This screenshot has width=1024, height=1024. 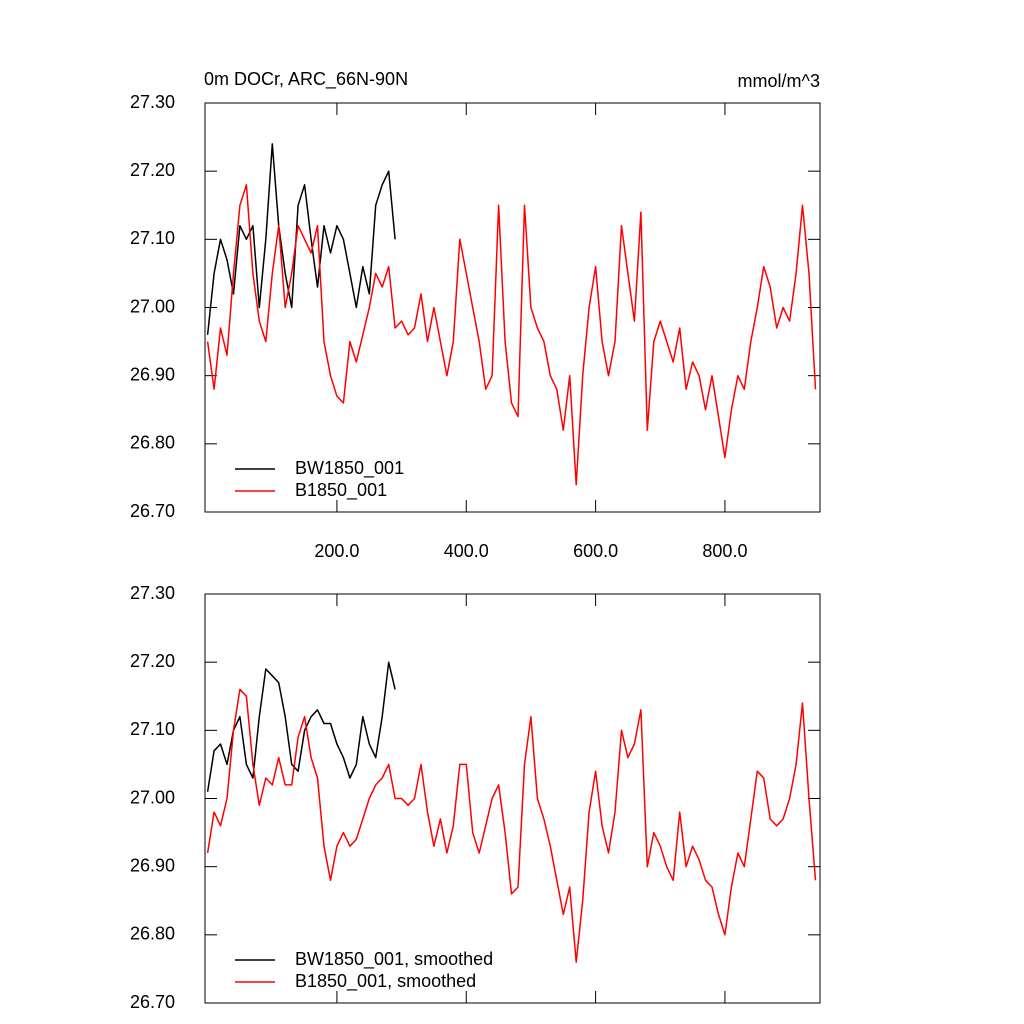 I want to click on x-tick-label: 200.0, so click(x=336, y=551).